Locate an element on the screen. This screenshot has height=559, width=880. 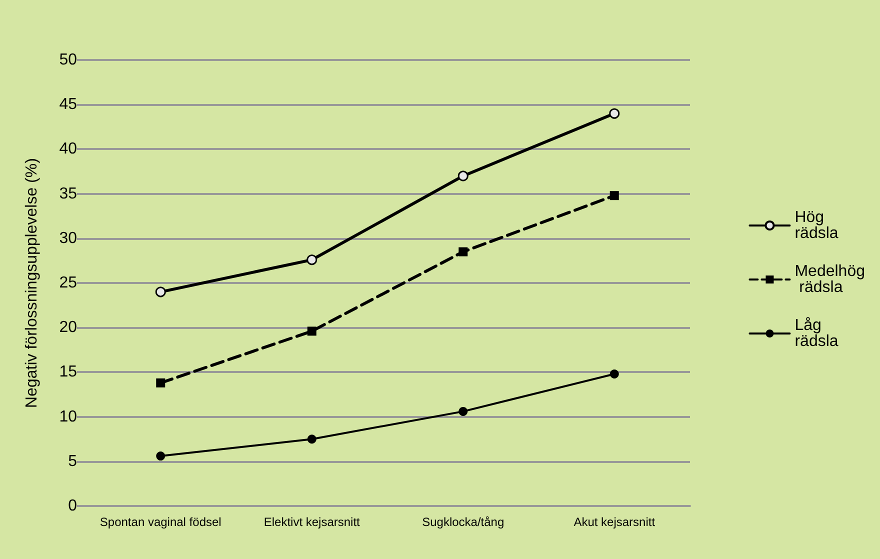
y-tick-label: 20 is located at coordinates (68, 327).